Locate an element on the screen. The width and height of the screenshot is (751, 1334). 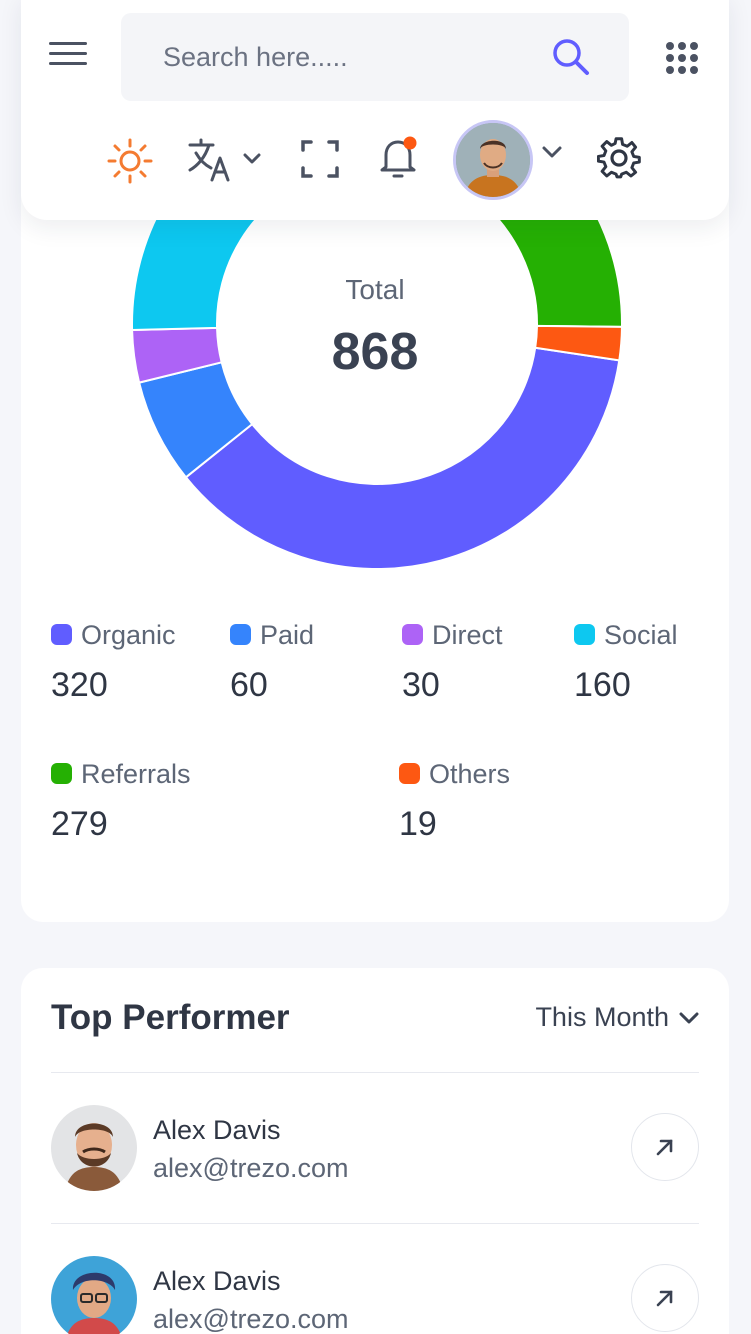
translate-icon is located at coordinates (226, 161).